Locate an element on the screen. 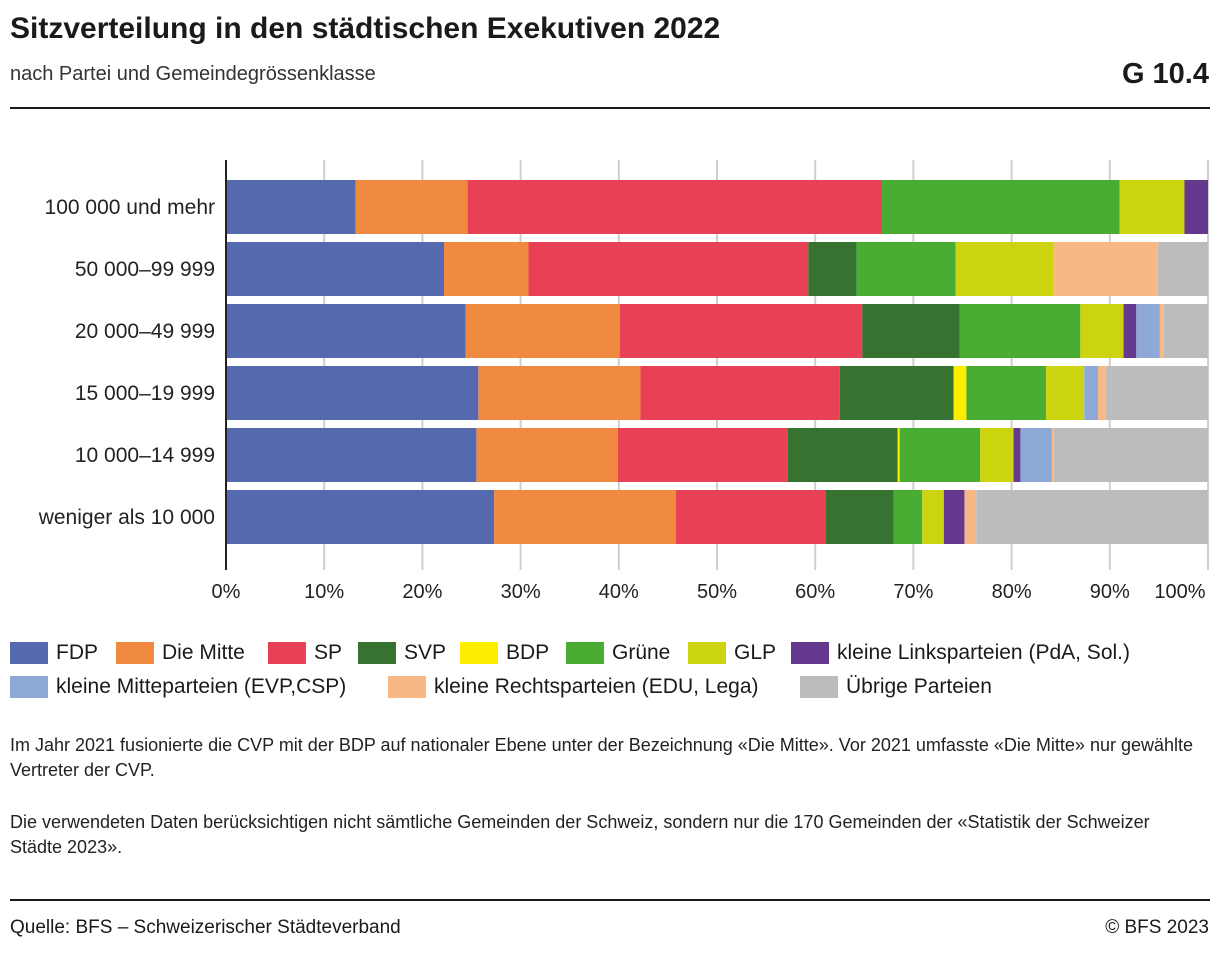 The height and width of the screenshot is (954, 1220). x-tick-label: 20% is located at coordinates (422, 592).